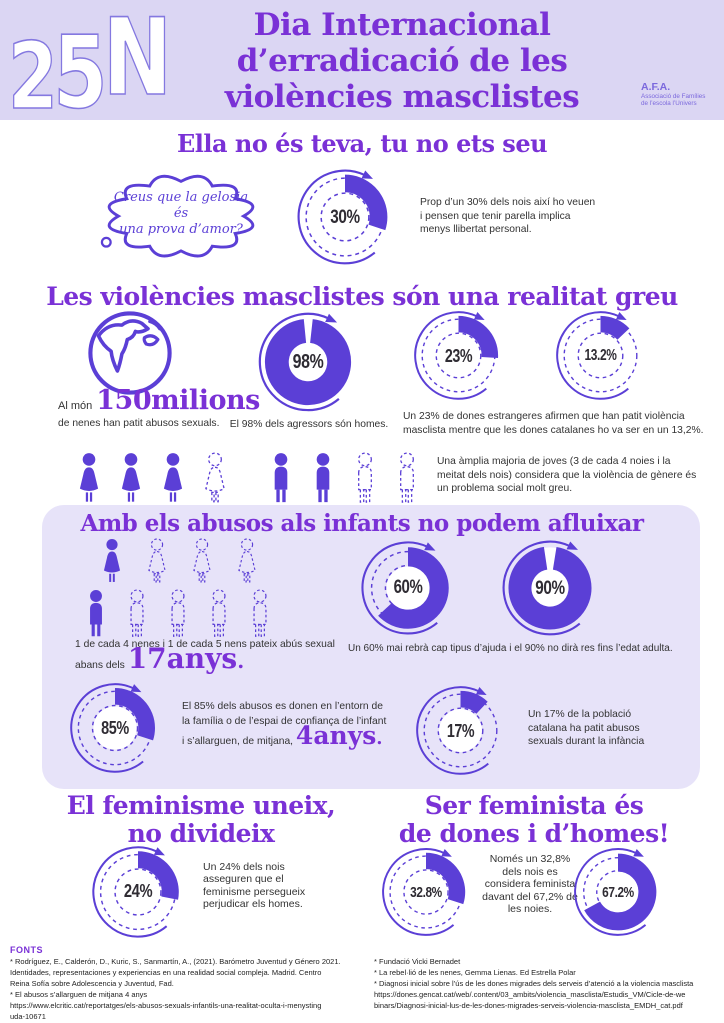 This screenshot has height=1023, width=724. I want to click on donut-value-label: 98%, so click(308, 361).